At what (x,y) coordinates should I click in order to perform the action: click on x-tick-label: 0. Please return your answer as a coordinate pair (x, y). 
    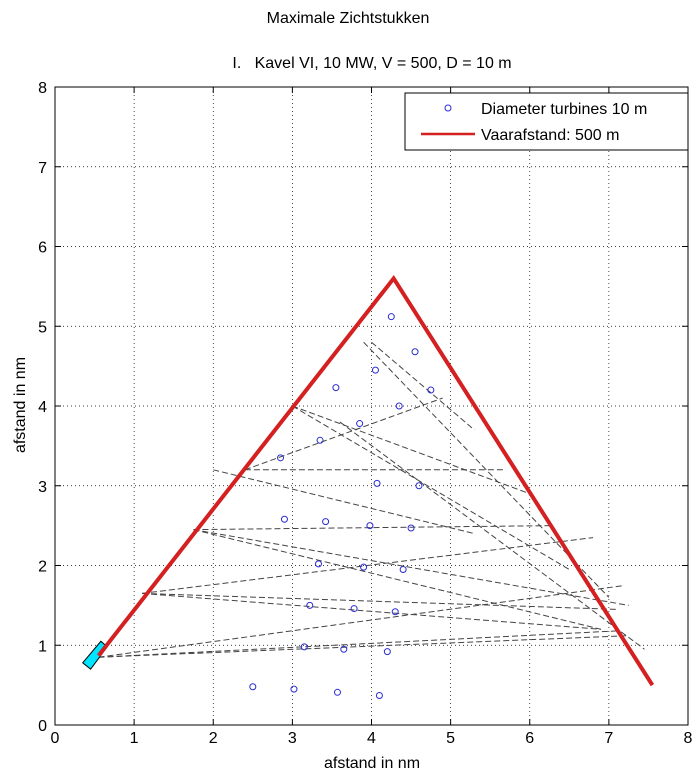
    Looking at the image, I should click on (55, 738).